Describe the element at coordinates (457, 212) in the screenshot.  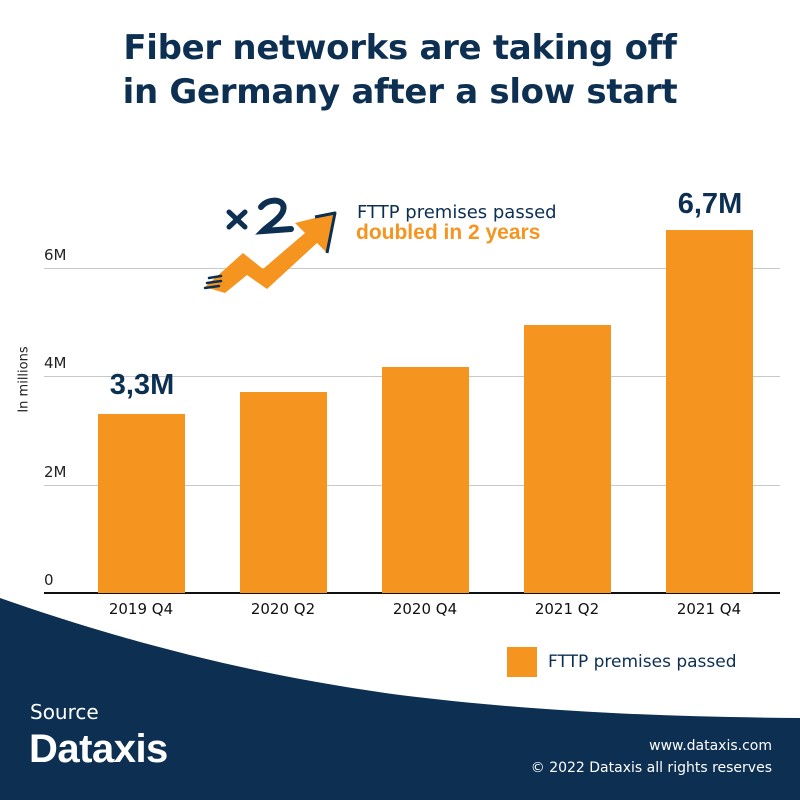
I see `annotation-line-1: FTTP premises passed` at that location.